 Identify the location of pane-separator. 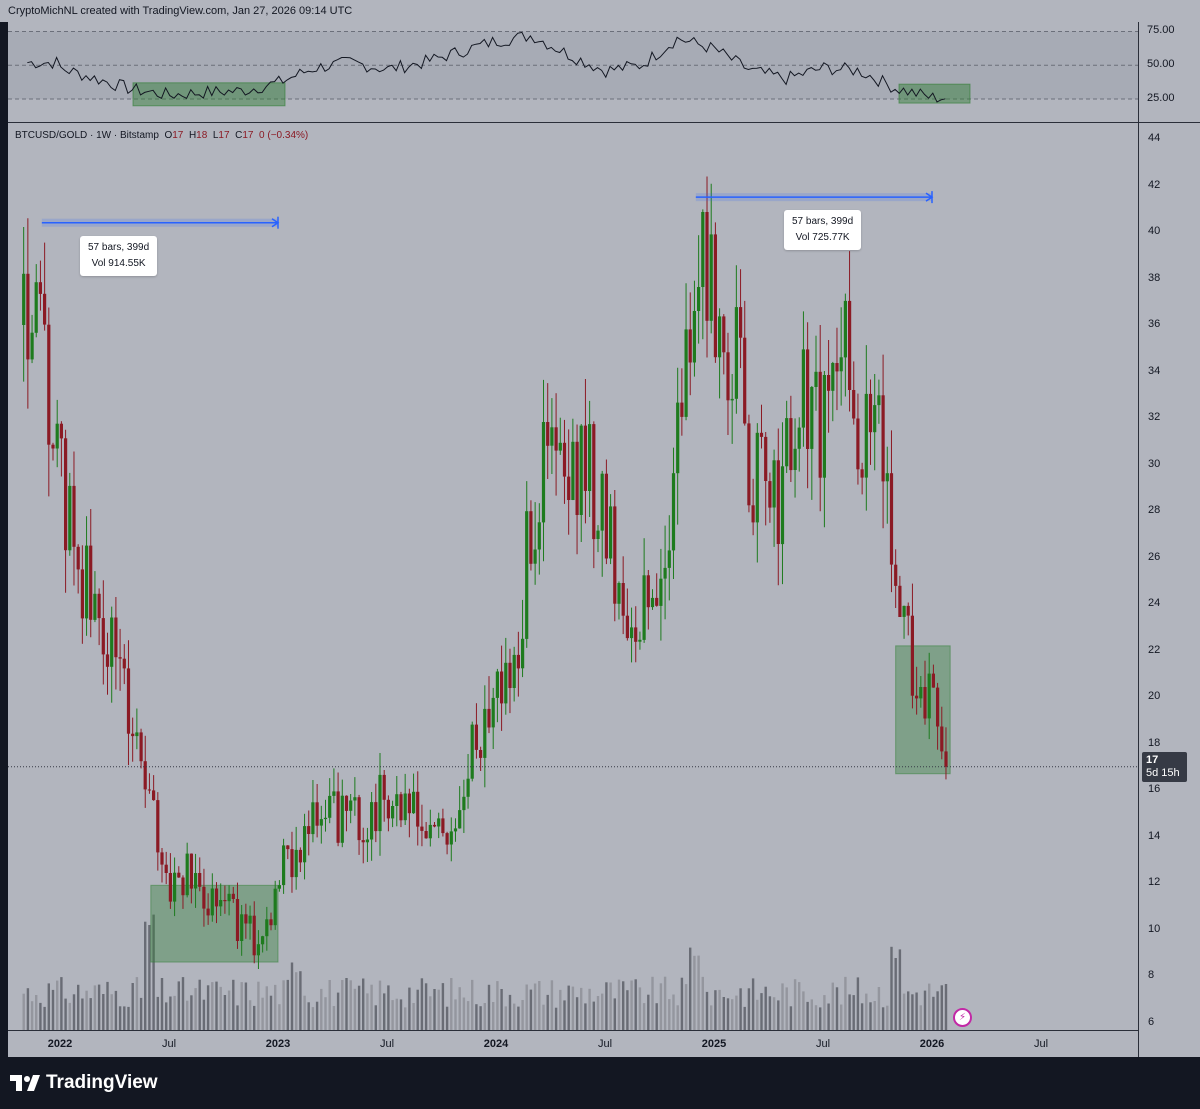
(604, 122).